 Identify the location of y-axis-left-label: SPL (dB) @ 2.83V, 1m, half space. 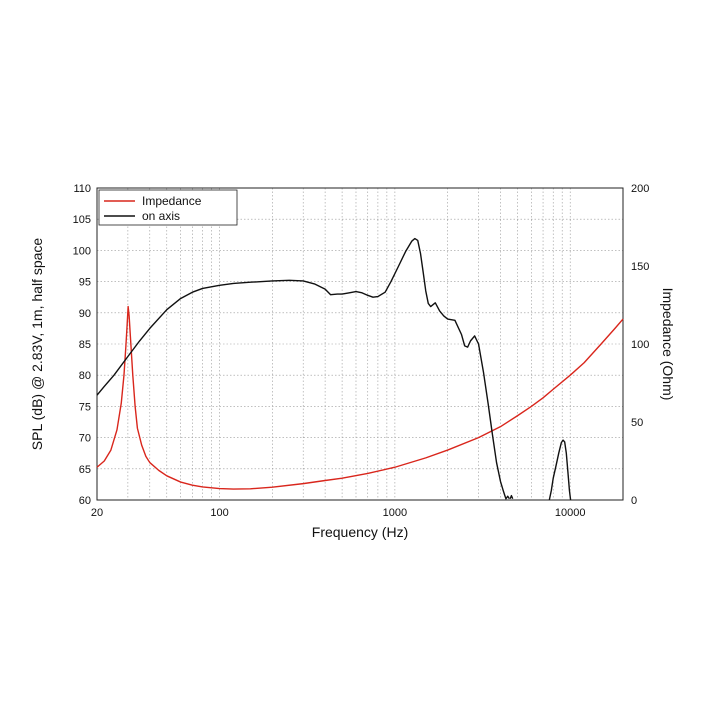
(37, 344).